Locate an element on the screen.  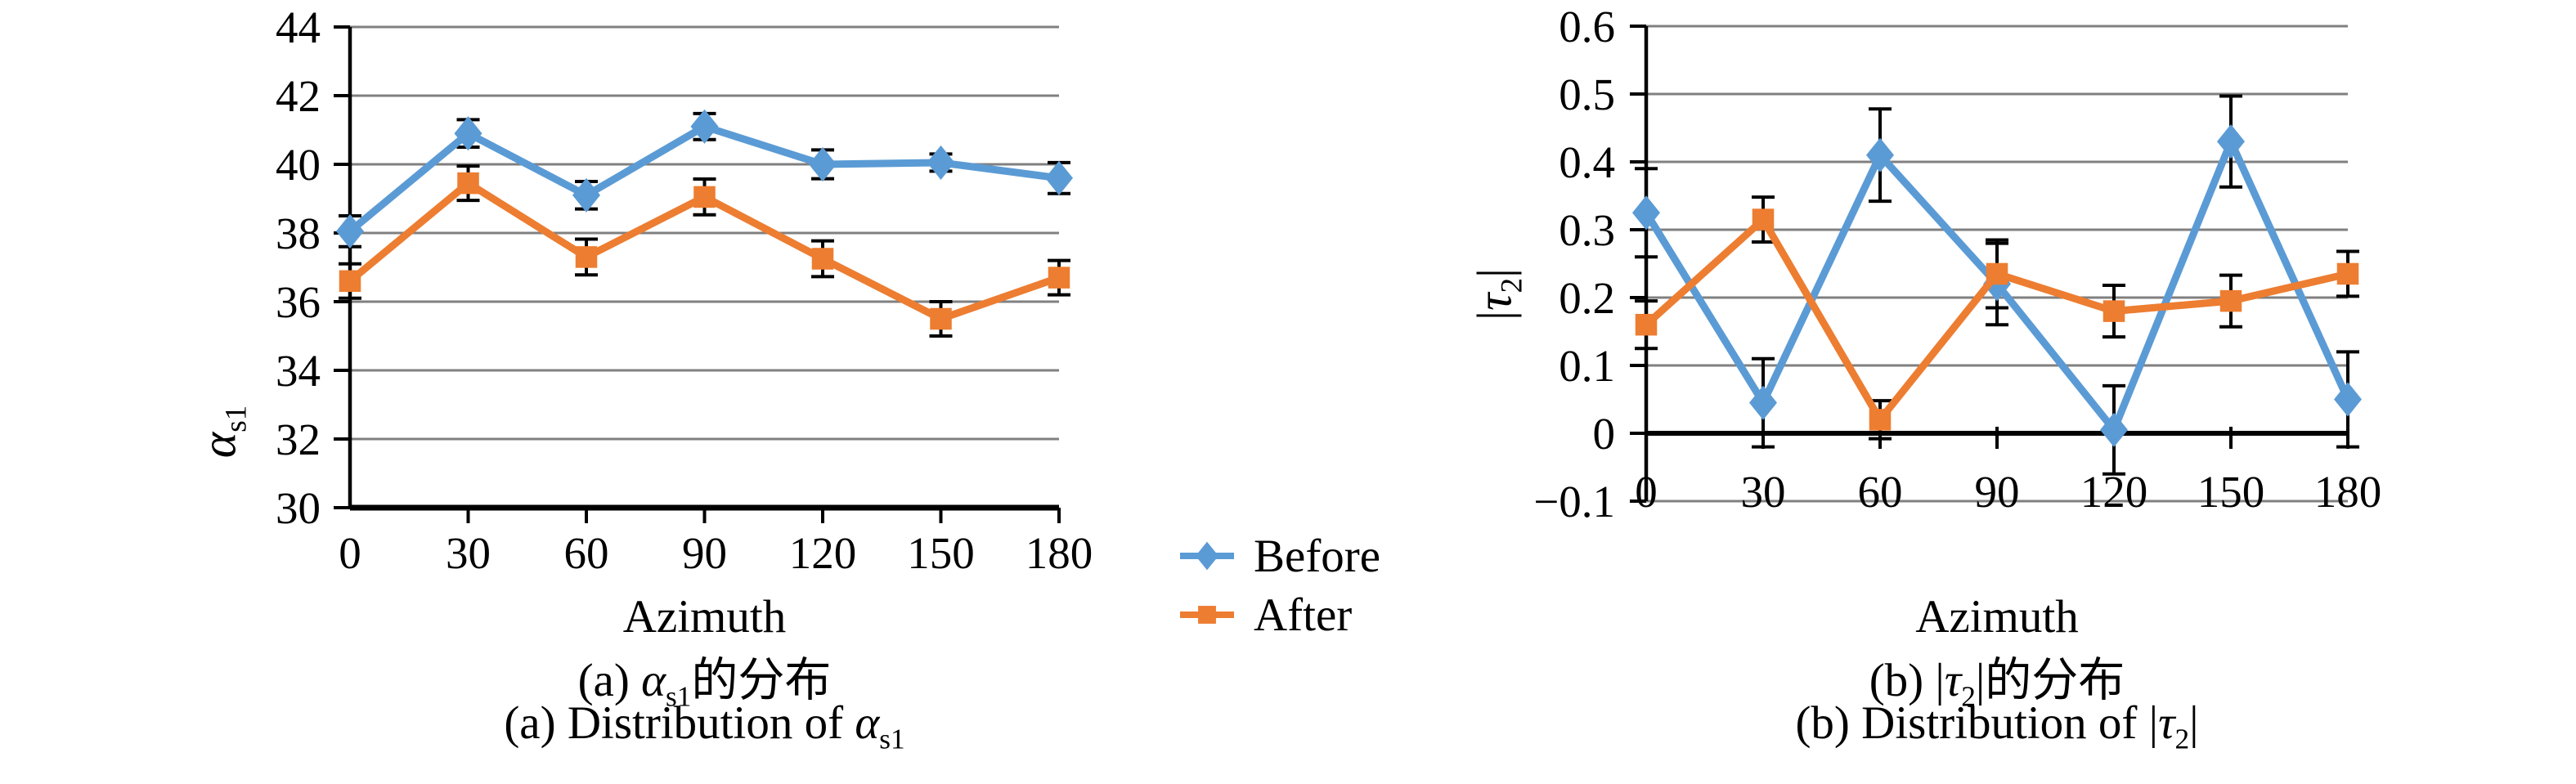
legend-marker-before is located at coordinates (1207, 556).